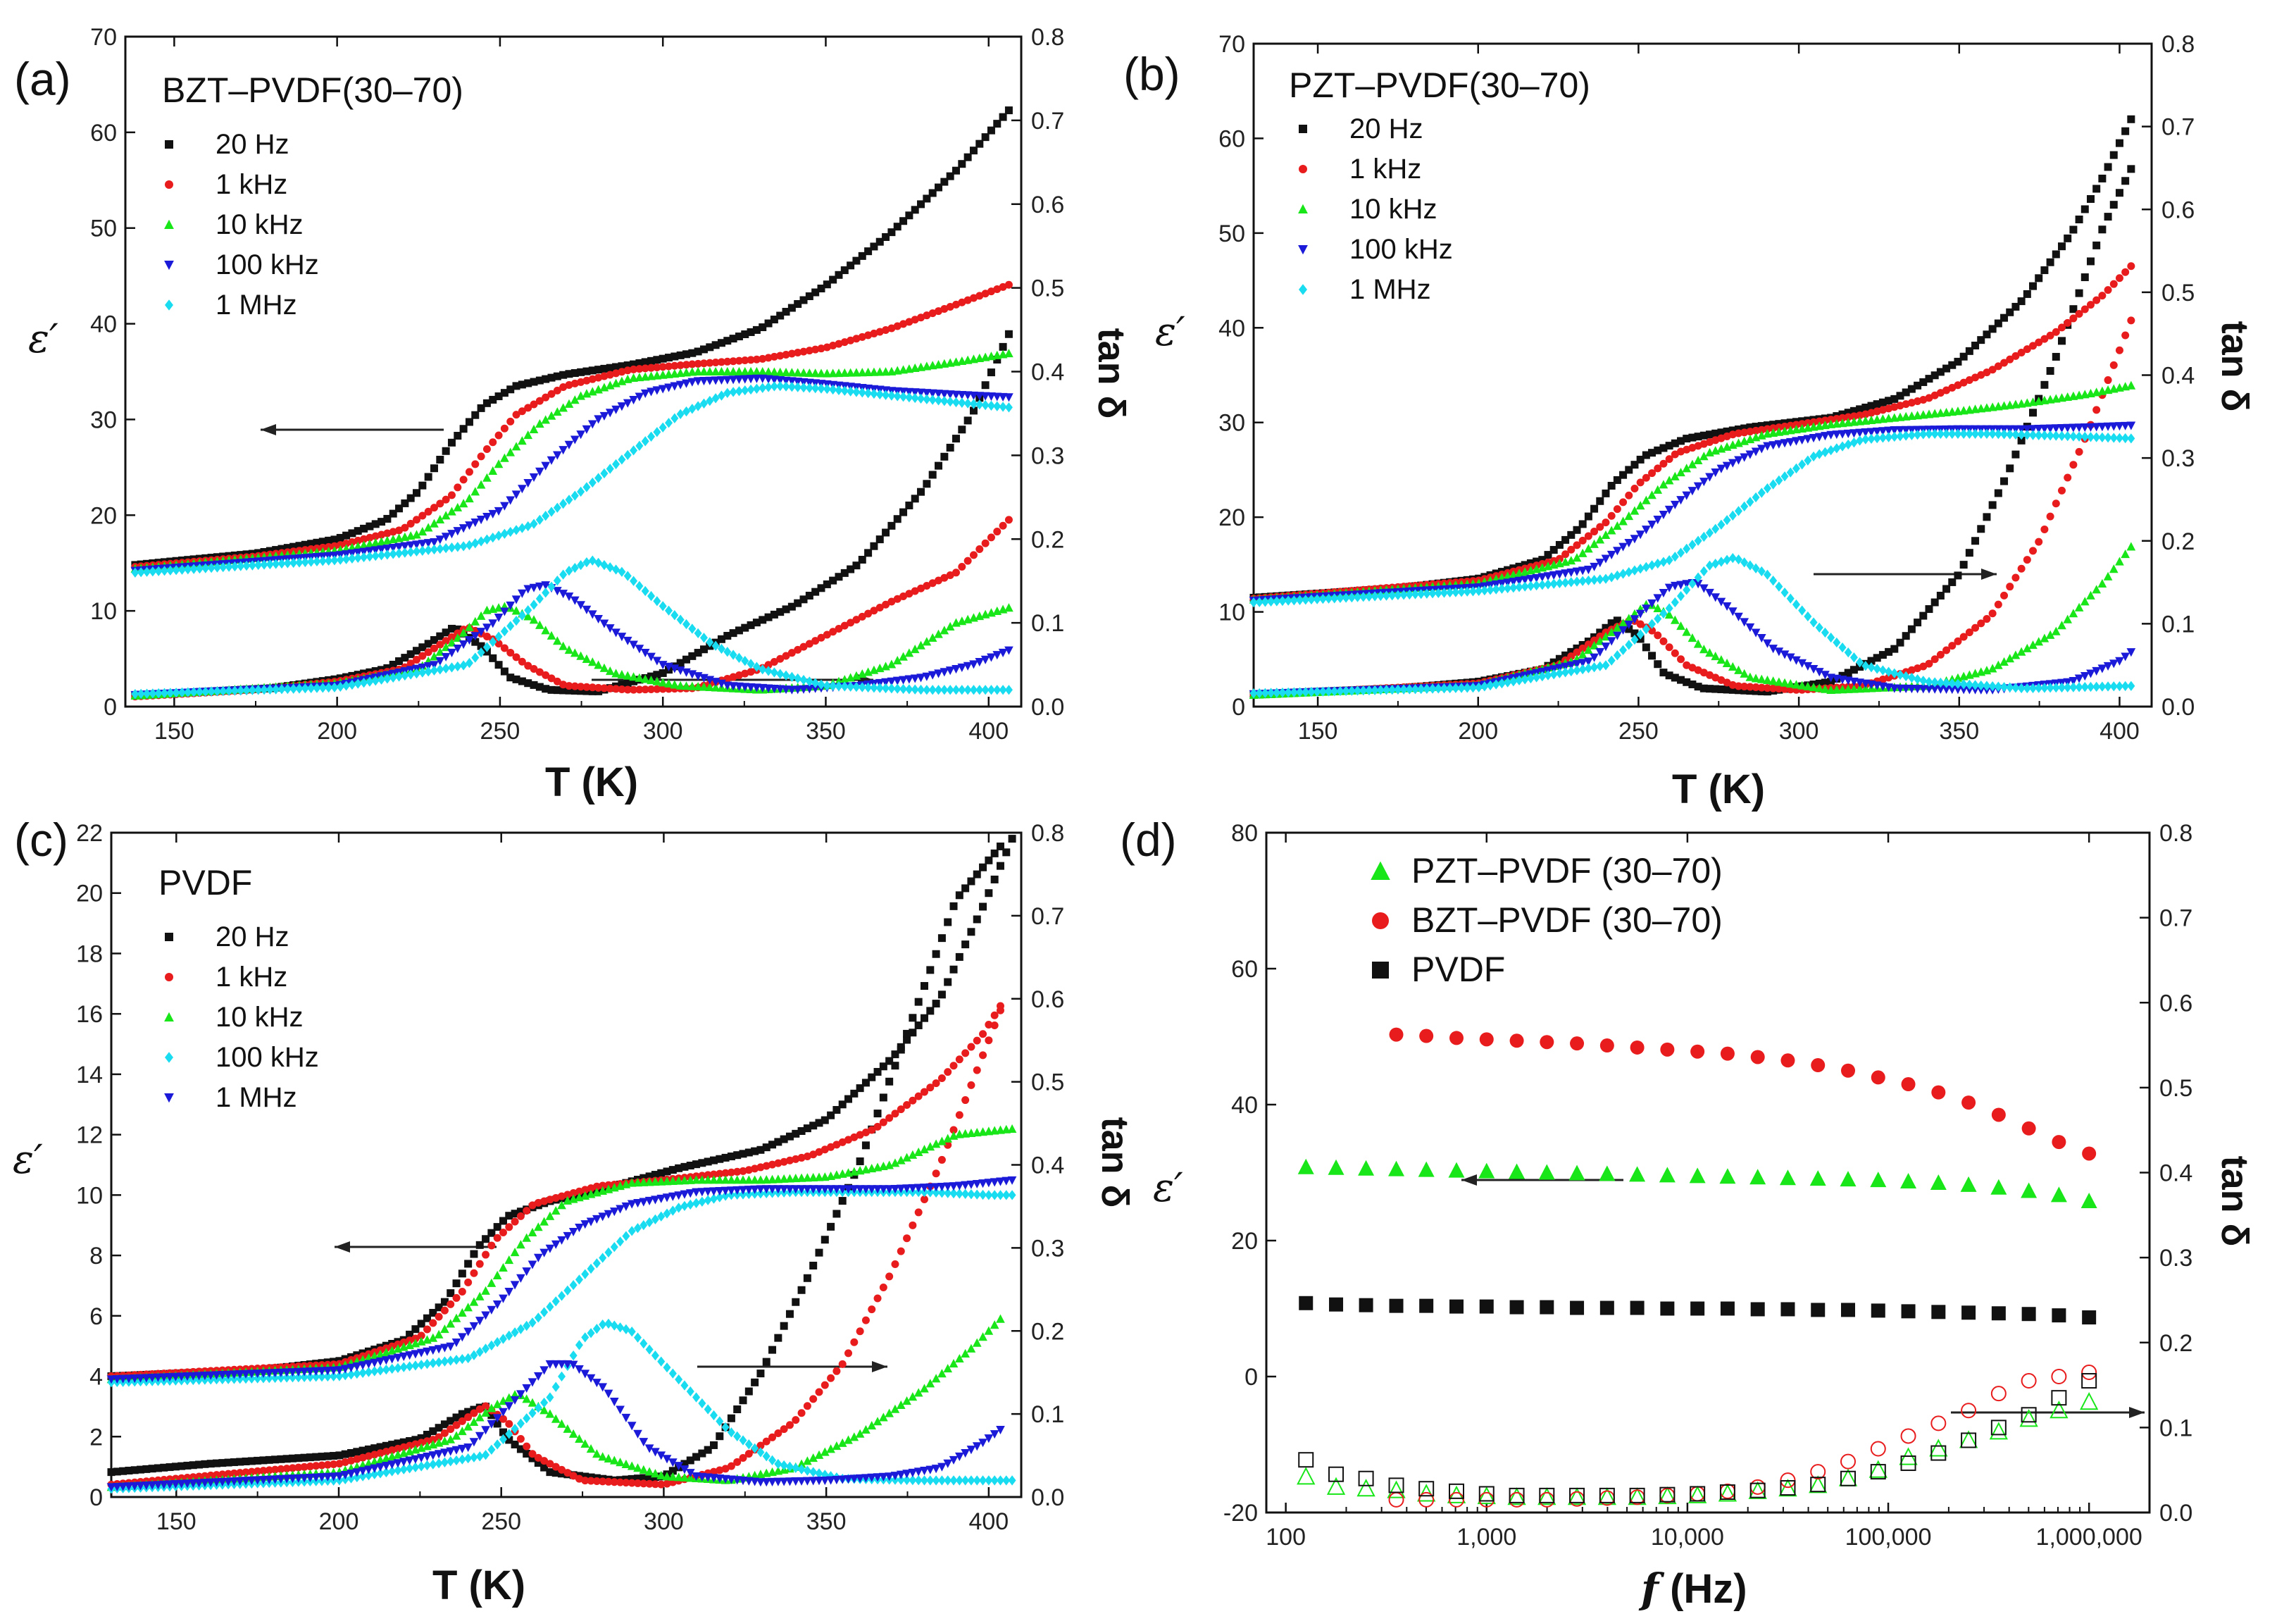 The image size is (2296, 1621). I want to click on y-tick-label: 60, so click(1244, 969).